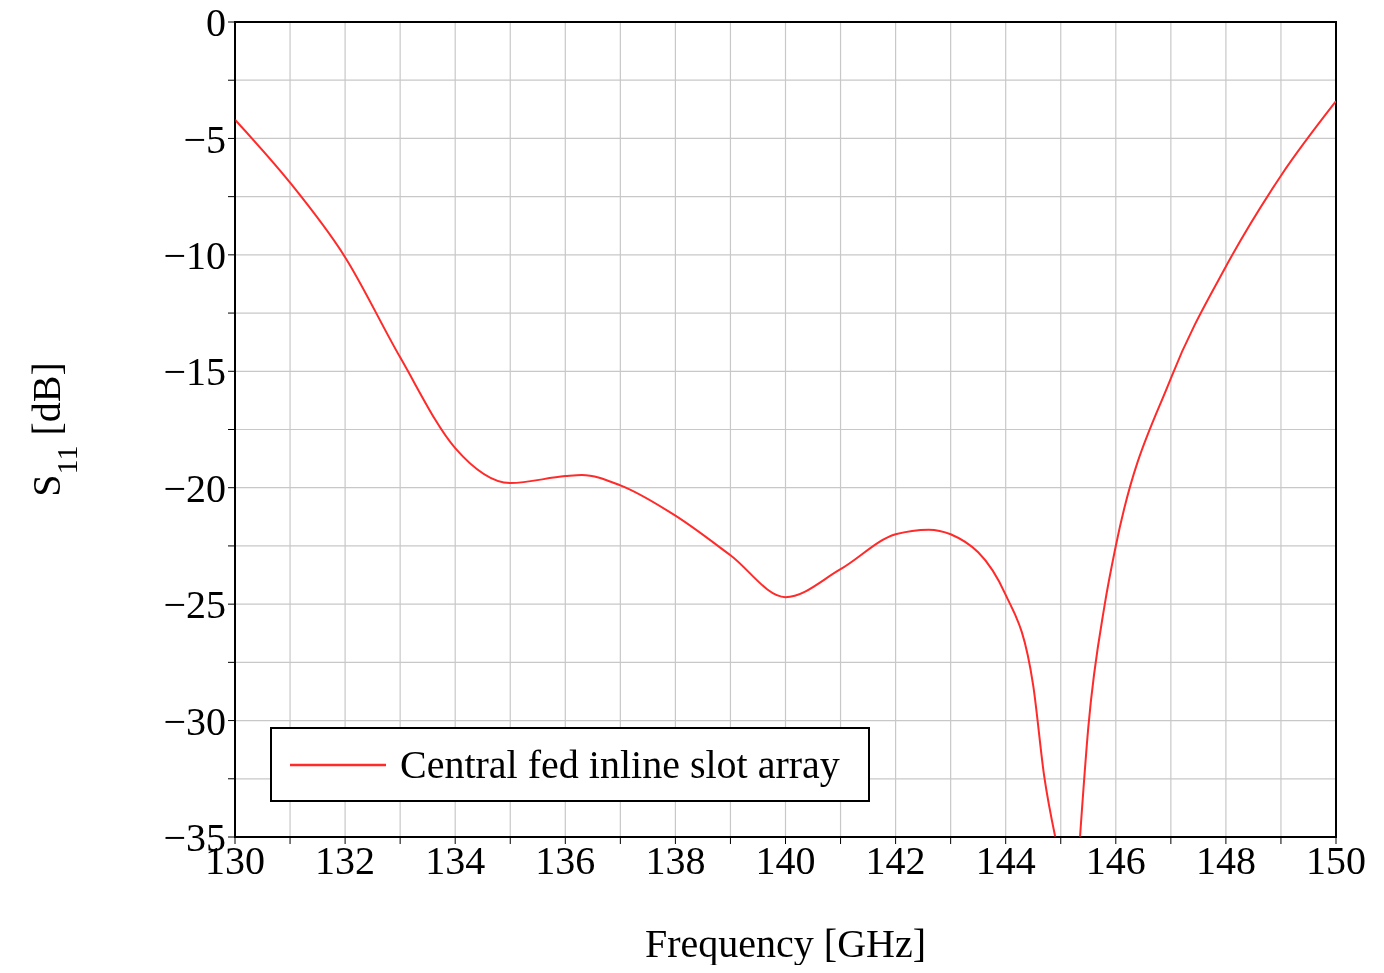  I want to click on y-tick-label: −5, so click(204, 139).